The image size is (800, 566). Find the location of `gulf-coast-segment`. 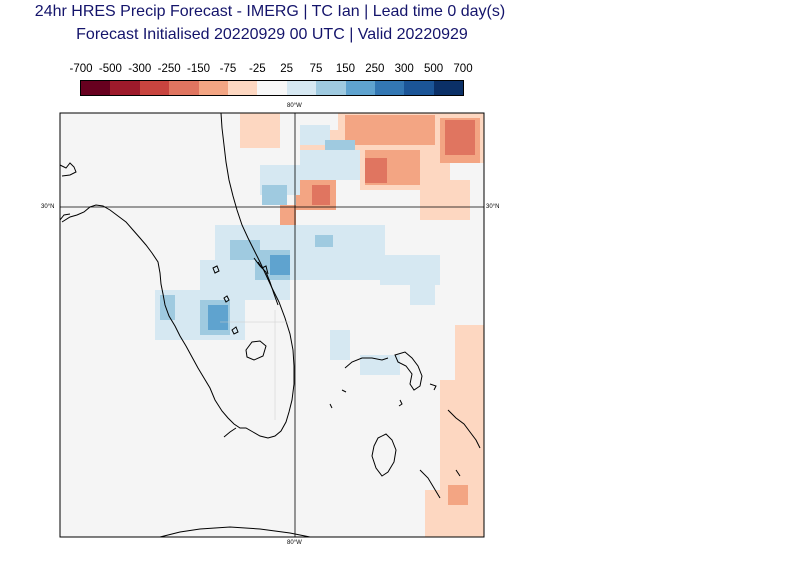

gulf-coast-segment is located at coordinates (65, 217).